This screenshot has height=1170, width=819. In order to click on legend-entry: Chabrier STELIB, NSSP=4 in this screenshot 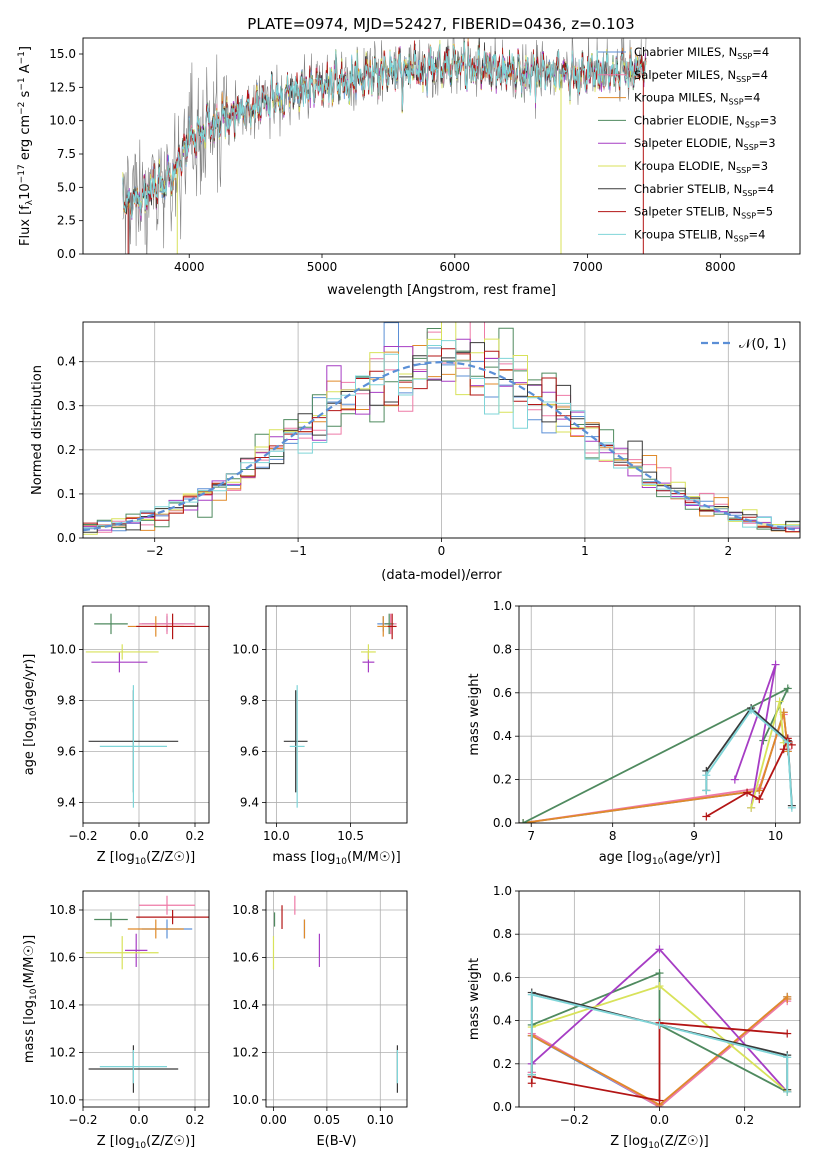, I will do `click(704, 190)`.